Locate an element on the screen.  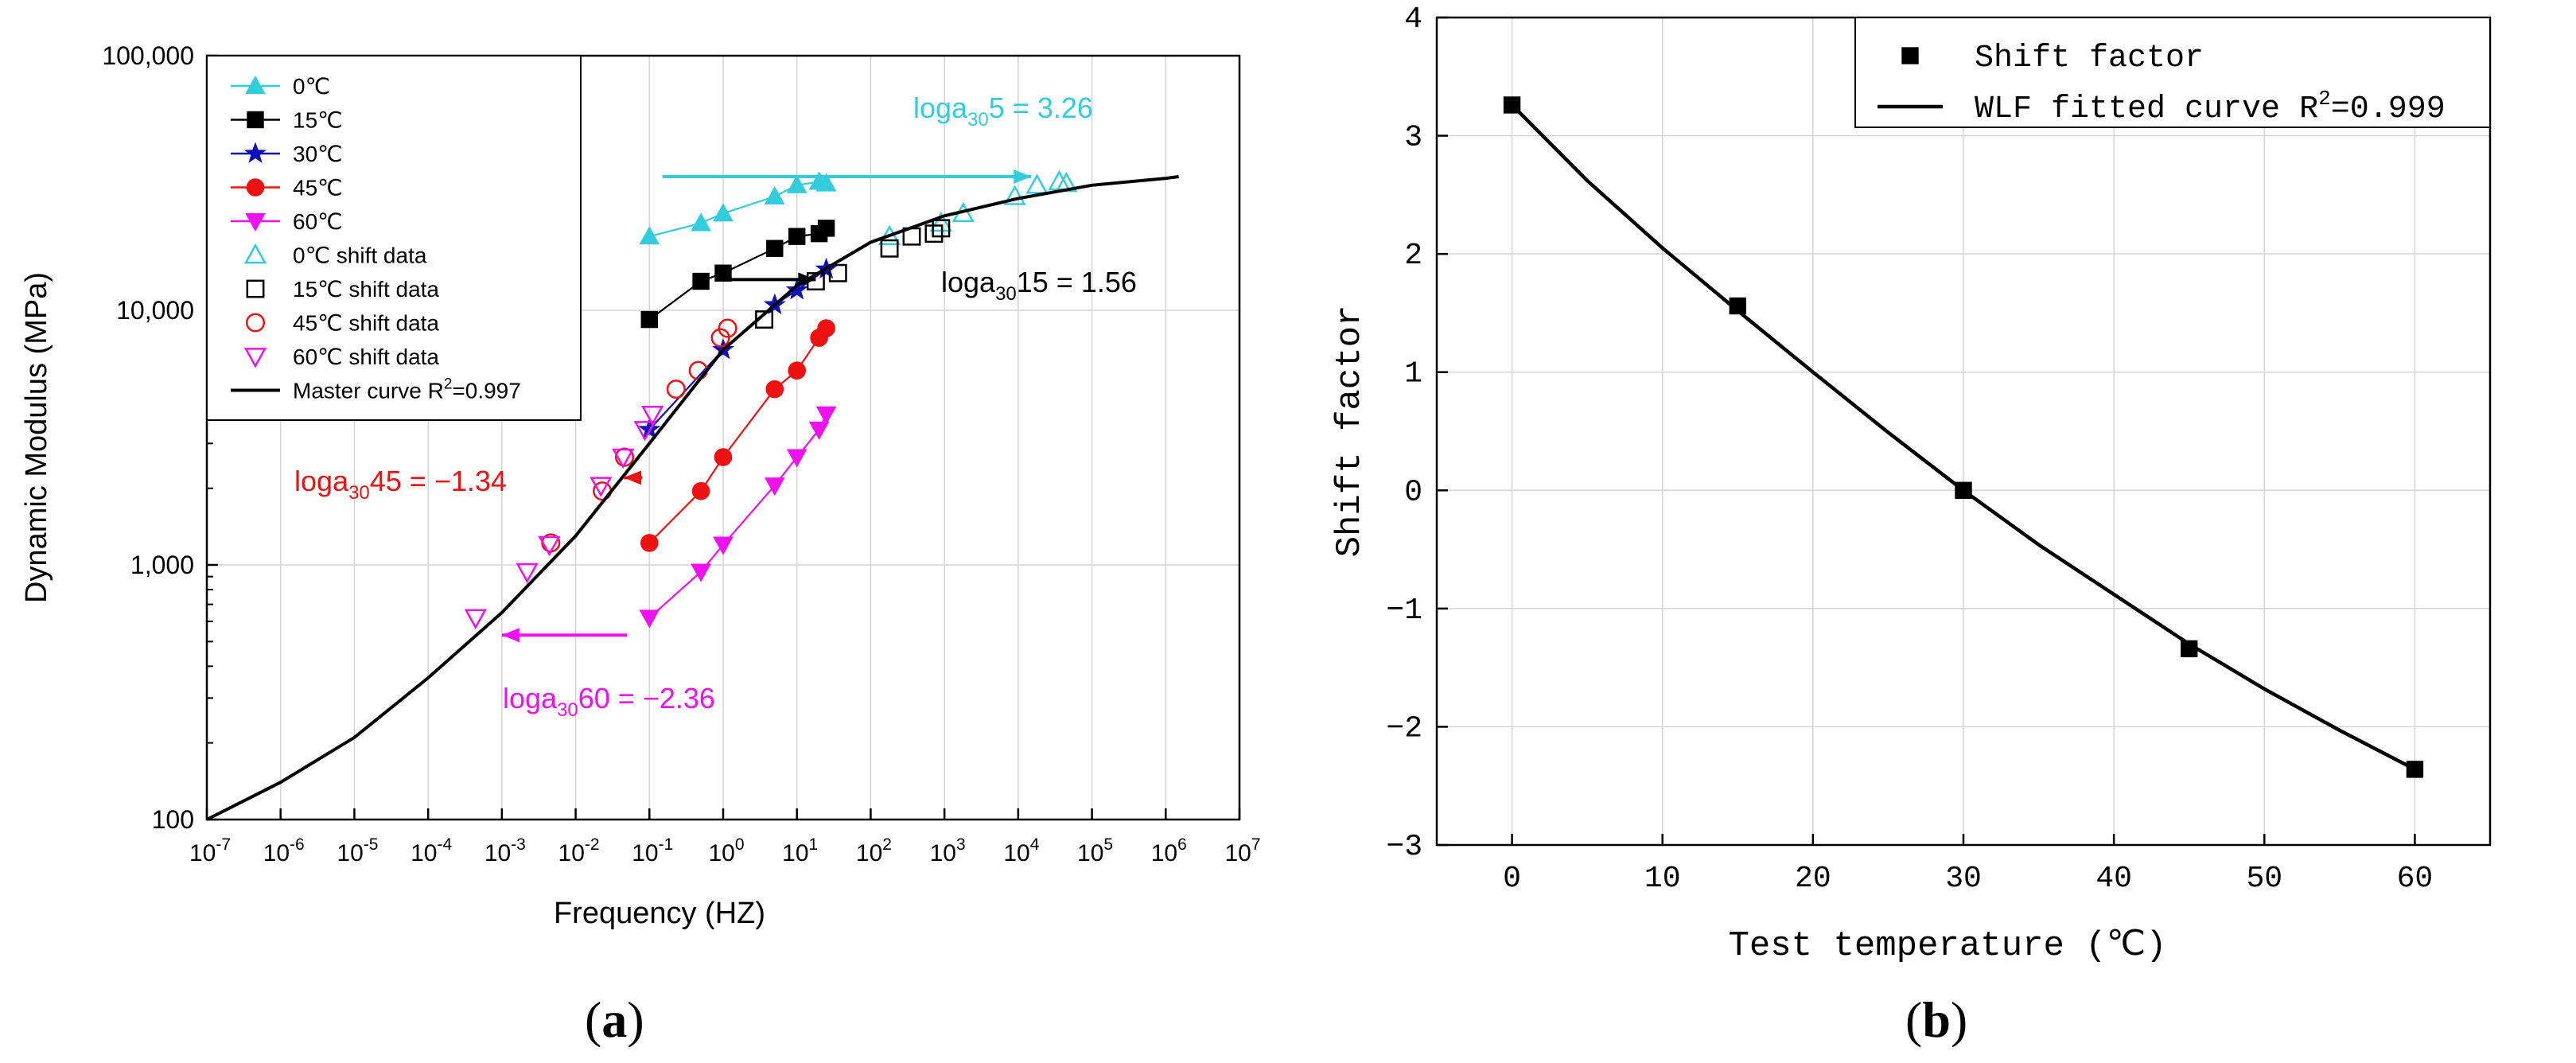
annotation-a45: loga3045 = −1.34 is located at coordinates (469, 484).